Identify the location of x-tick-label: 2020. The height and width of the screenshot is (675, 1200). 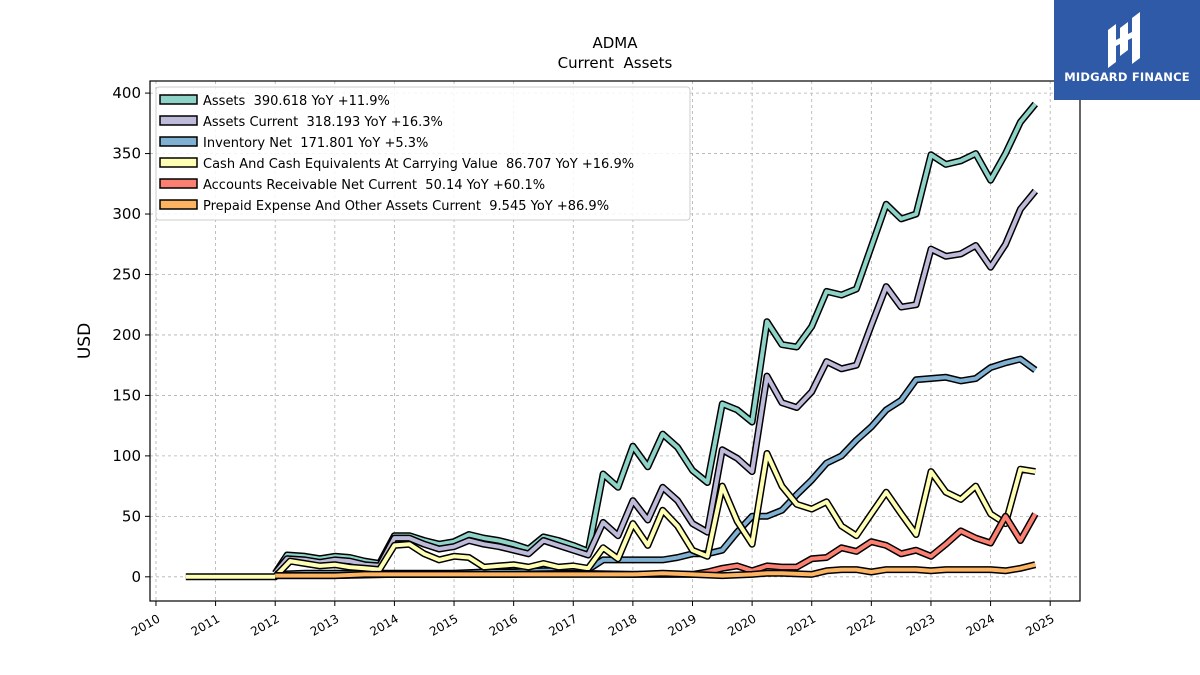
(741, 624).